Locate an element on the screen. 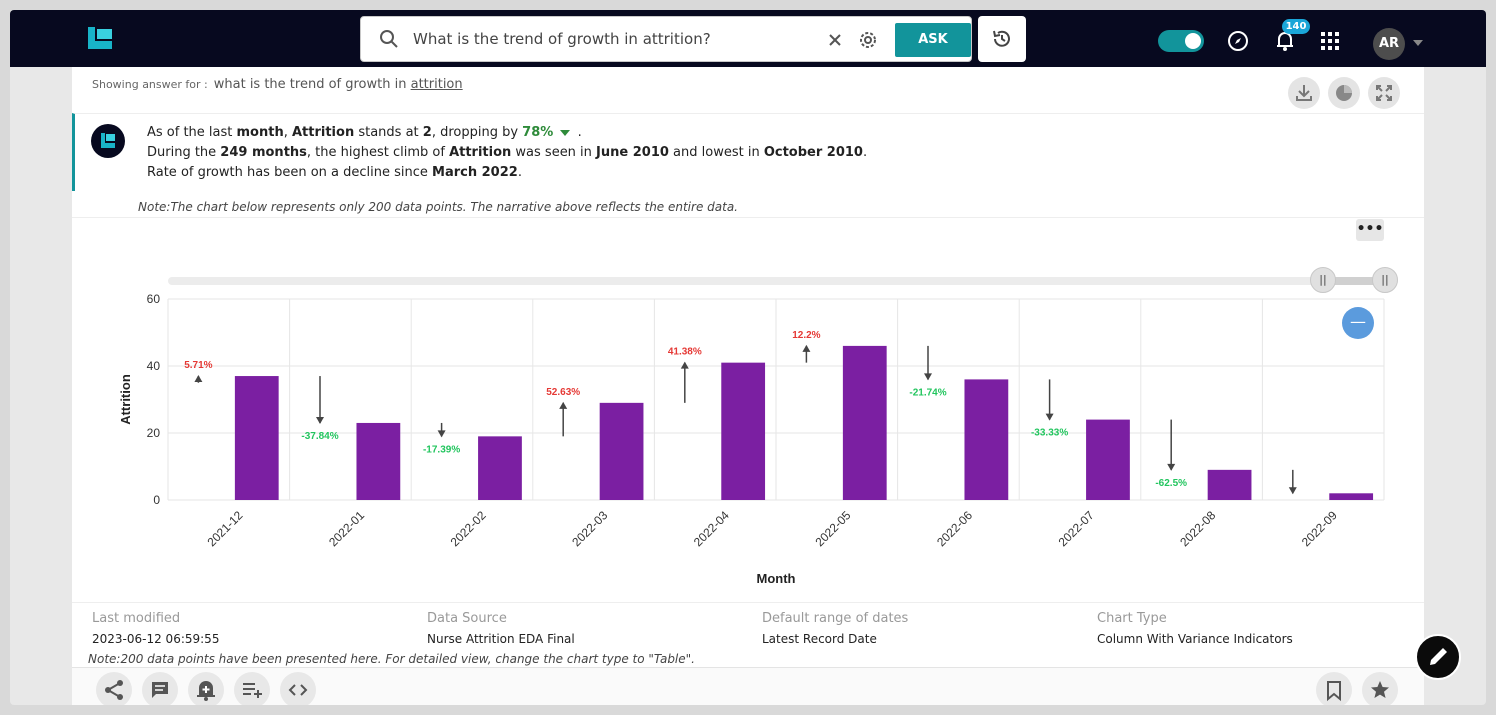 The height and width of the screenshot is (715, 1496). range-slider-left-handle: || is located at coordinates (1323, 280).